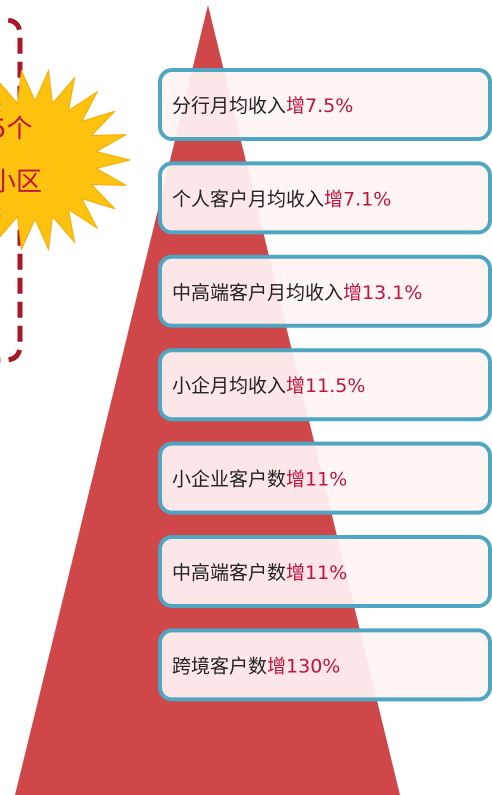 The width and height of the screenshot is (492, 795). Describe the element at coordinates (257, 292) in the screenshot. I see `item-label: 中高端客户月均收入` at that location.